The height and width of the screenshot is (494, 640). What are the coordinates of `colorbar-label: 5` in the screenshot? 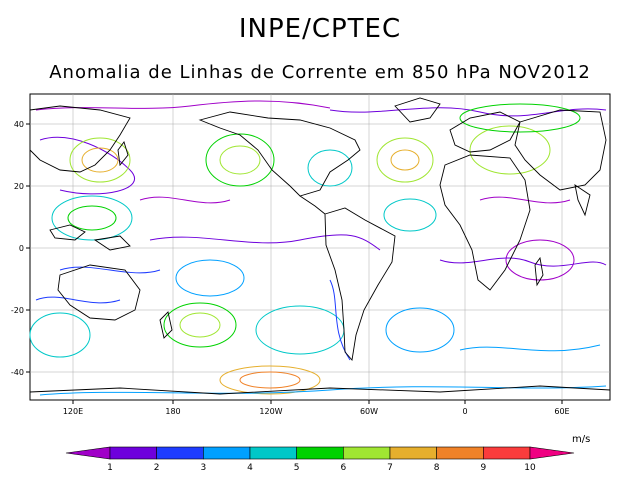 It's located at (297, 468).